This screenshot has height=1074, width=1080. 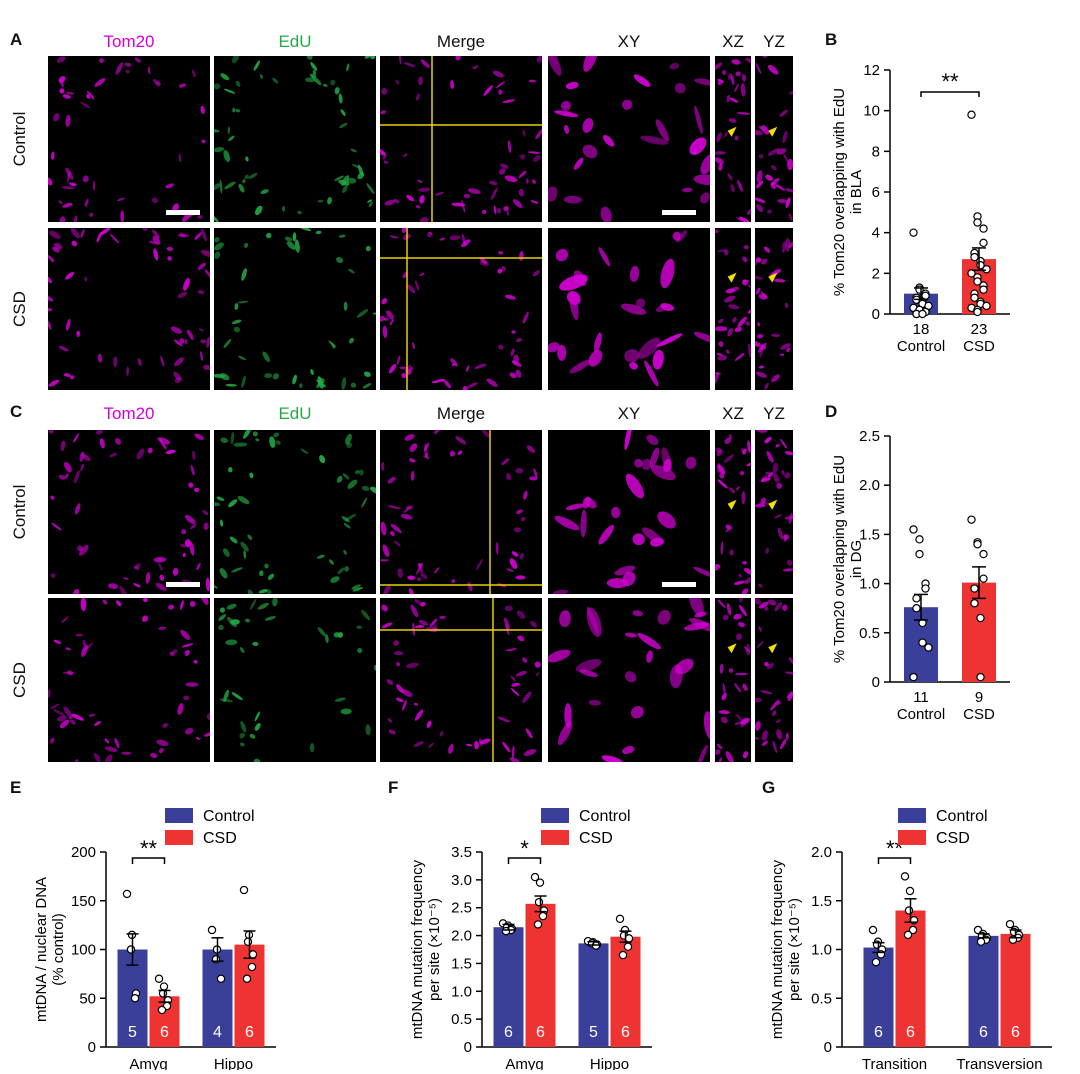 What do you see at coordinates (461, 309) in the screenshot?
I see `micrograph-a-r1-c2` at bounding box center [461, 309].